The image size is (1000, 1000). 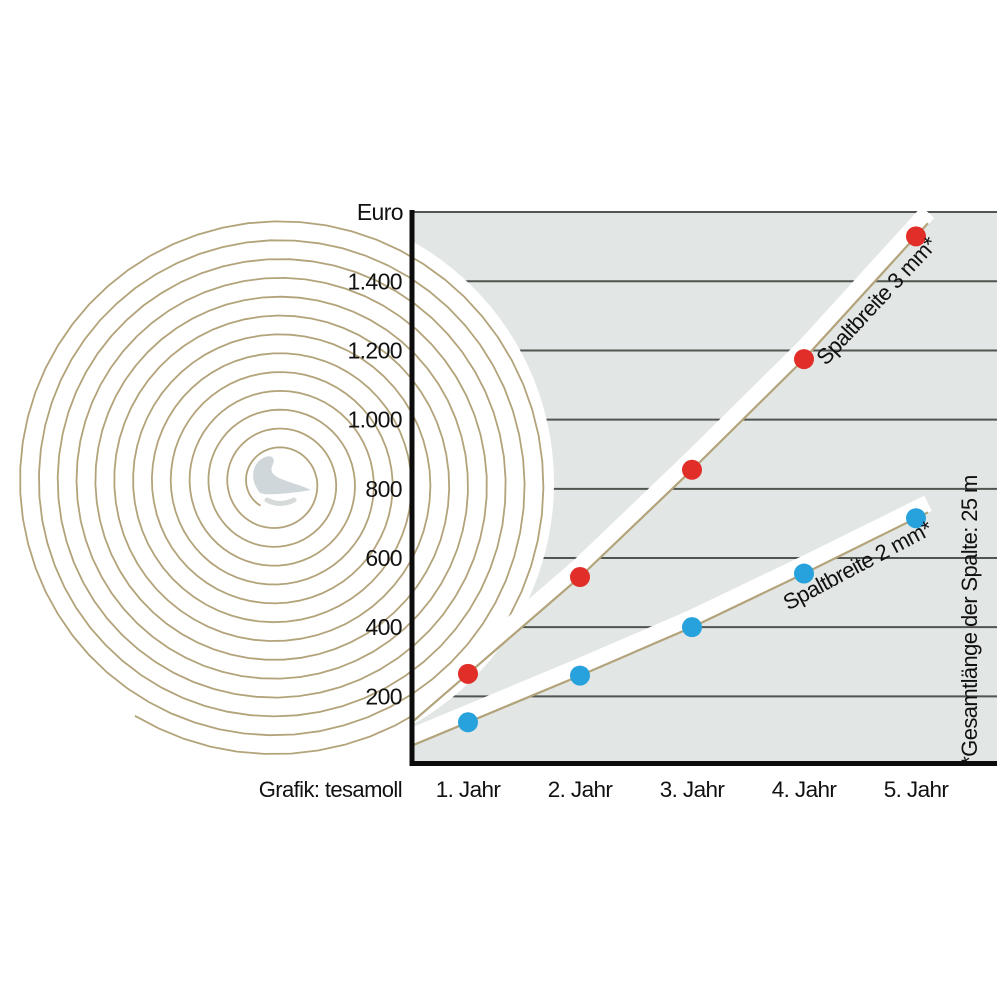 I want to click on x-tick-label: 5. Jahr, so click(x=917, y=789).